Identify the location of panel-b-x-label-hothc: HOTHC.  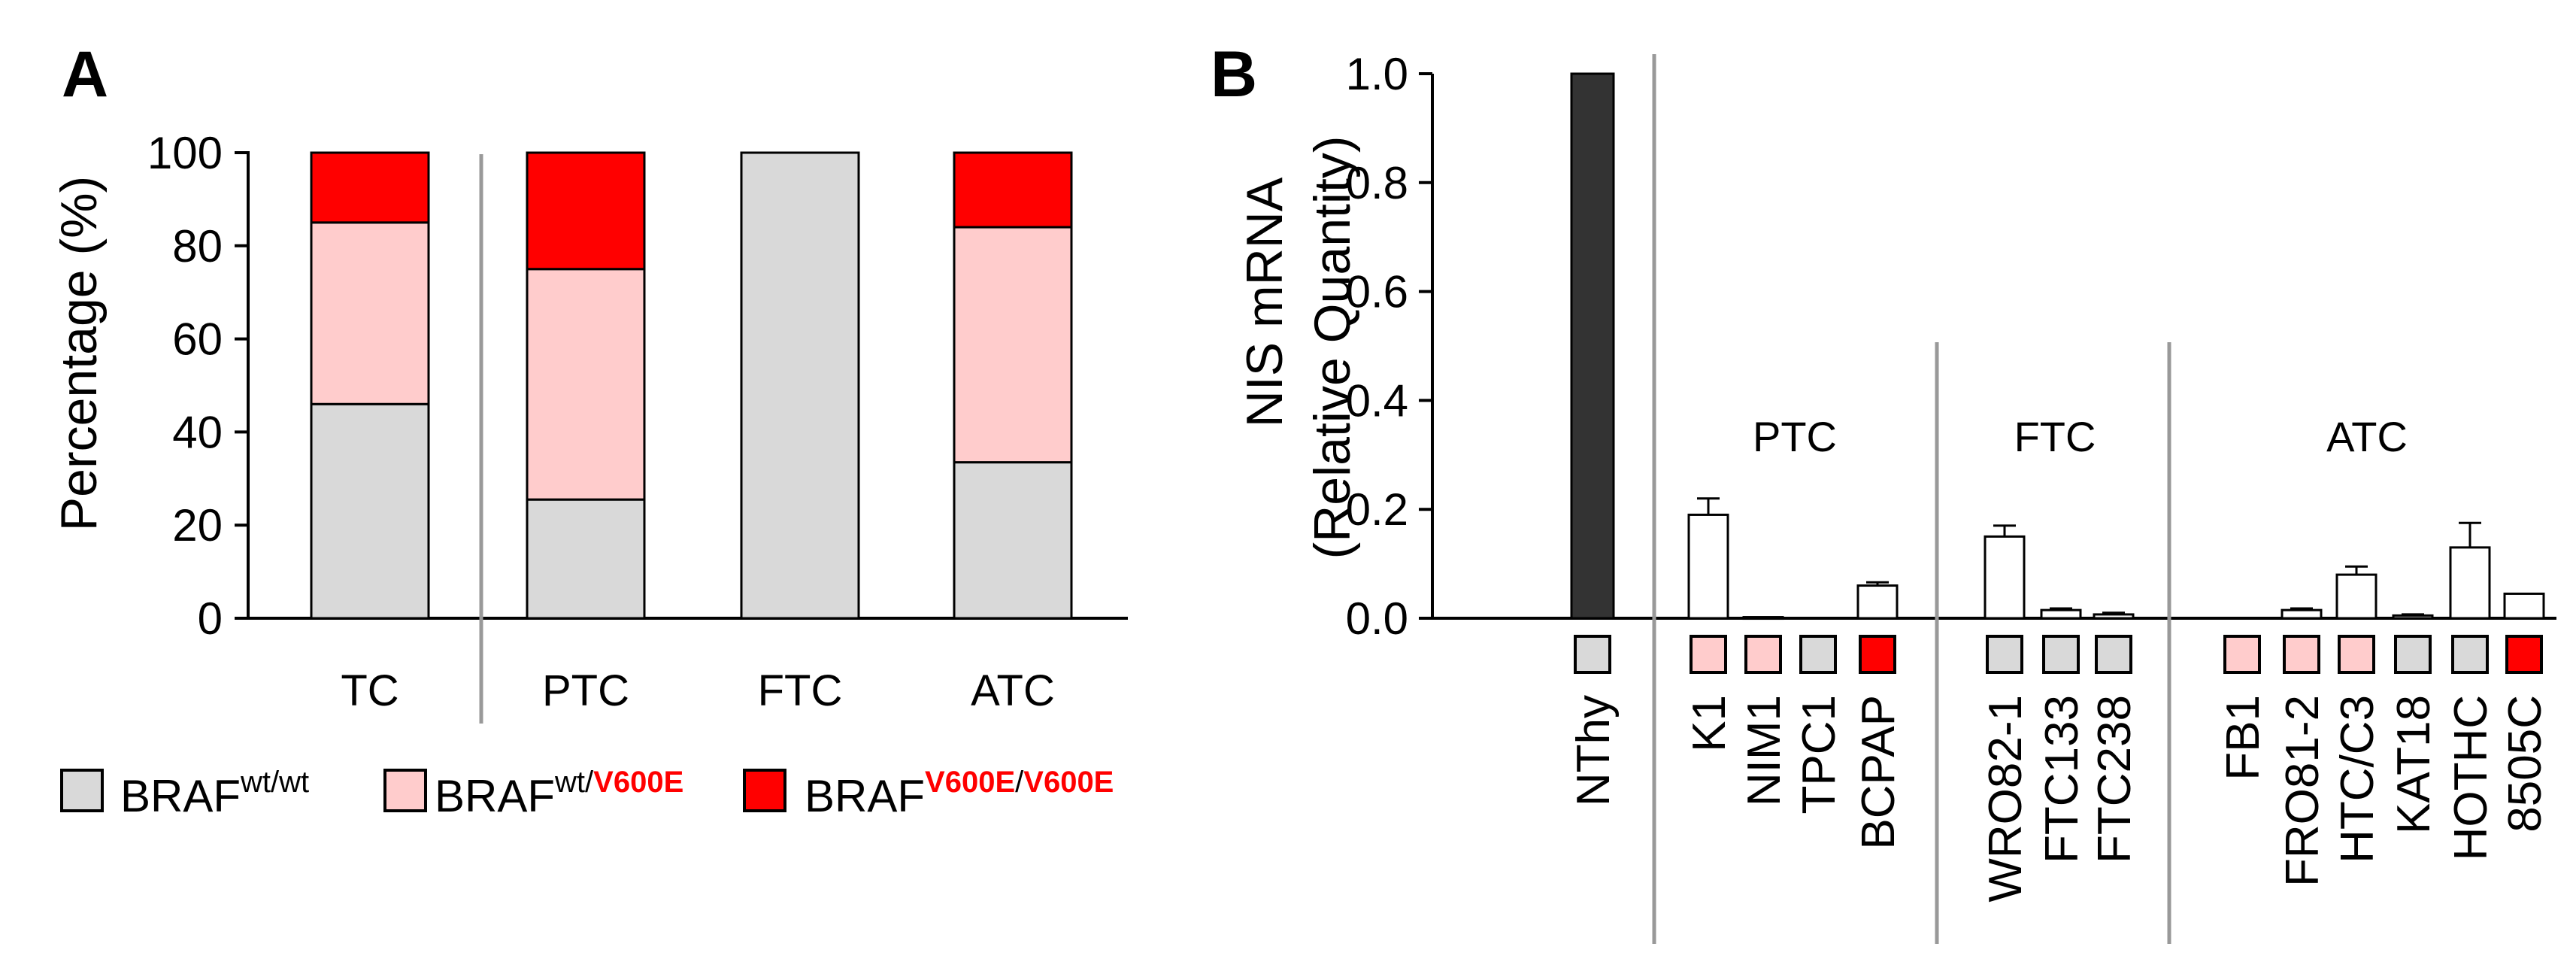
(2471, 777).